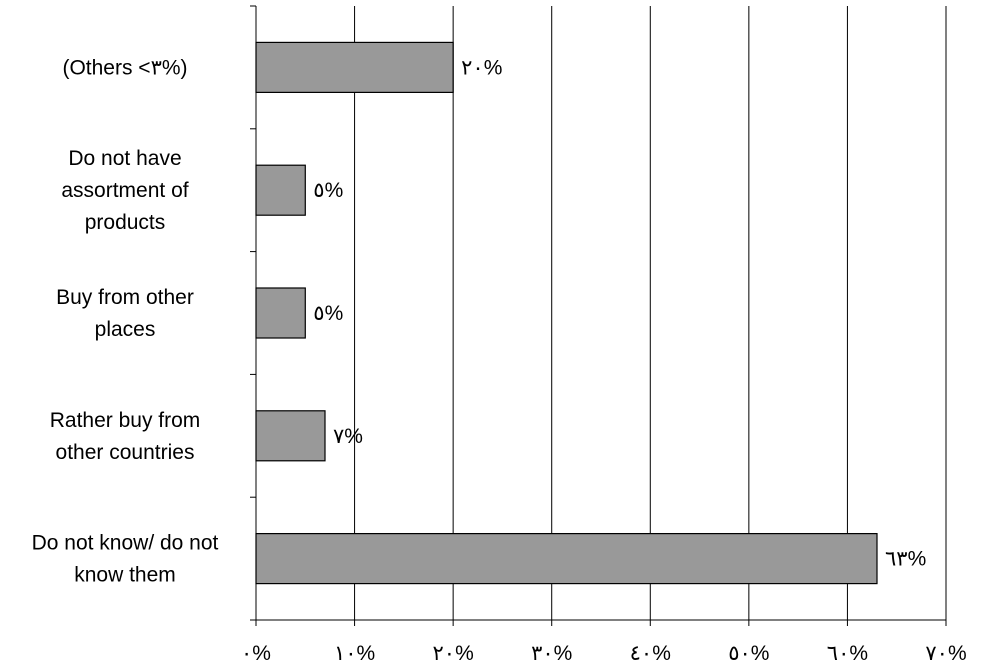 This screenshot has width=986, height=669. I want to click on category-label: Do not know/ do not know them, so click(125, 559).